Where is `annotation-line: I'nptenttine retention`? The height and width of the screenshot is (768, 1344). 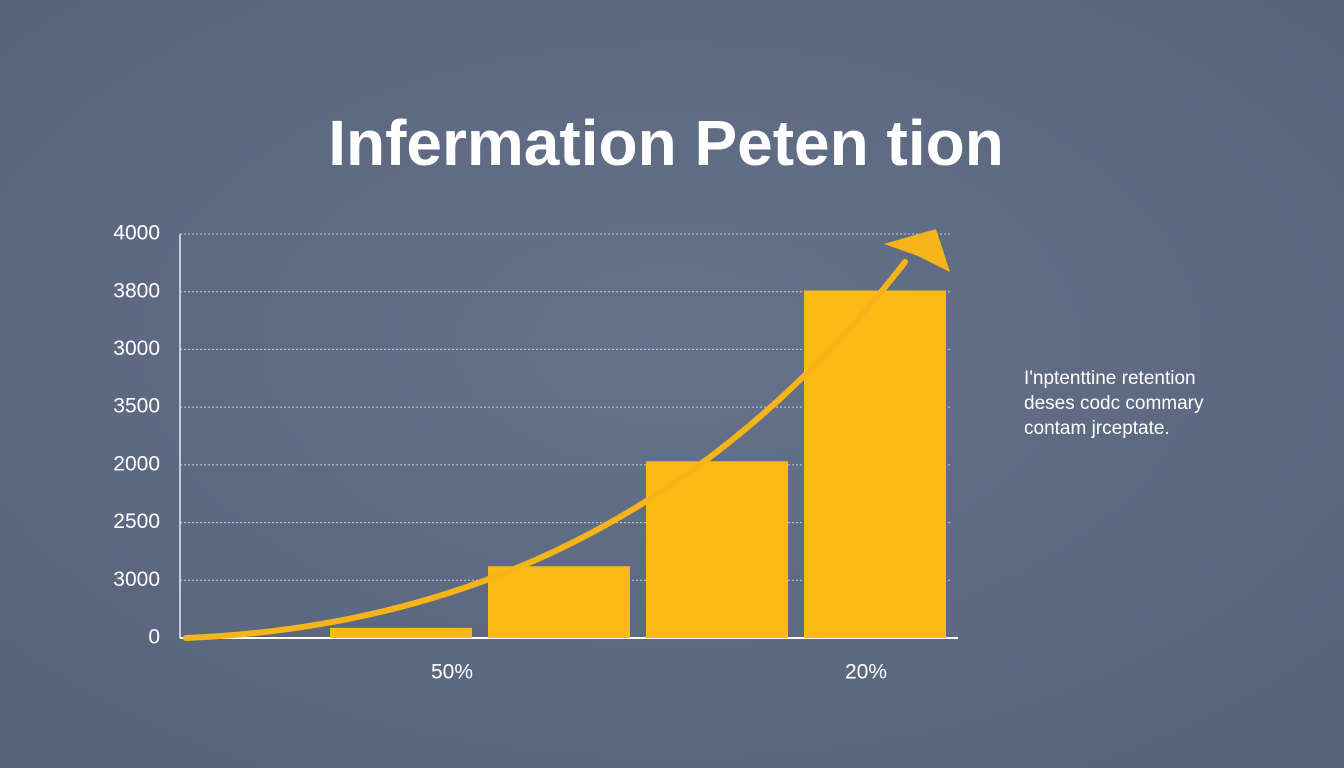
annotation-line: I'nptenttine retention is located at coordinates (1110, 378).